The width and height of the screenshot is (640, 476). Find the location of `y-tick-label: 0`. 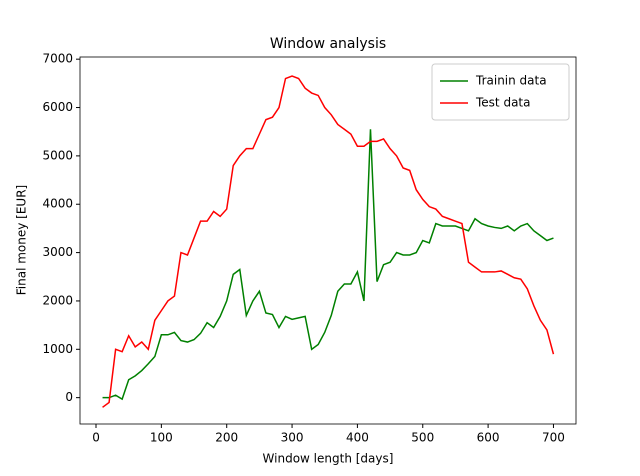

y-tick-label: 0 is located at coordinates (69, 397).